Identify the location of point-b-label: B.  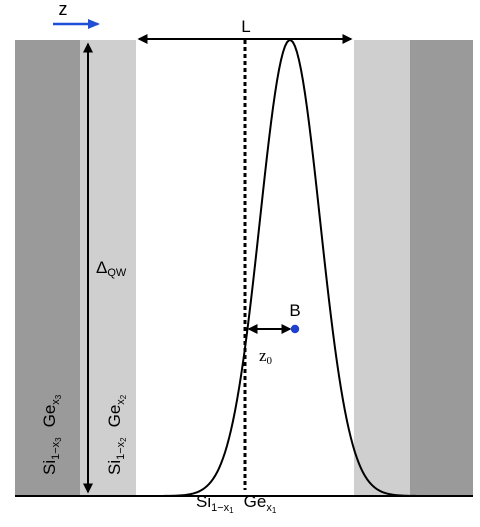
(294, 310).